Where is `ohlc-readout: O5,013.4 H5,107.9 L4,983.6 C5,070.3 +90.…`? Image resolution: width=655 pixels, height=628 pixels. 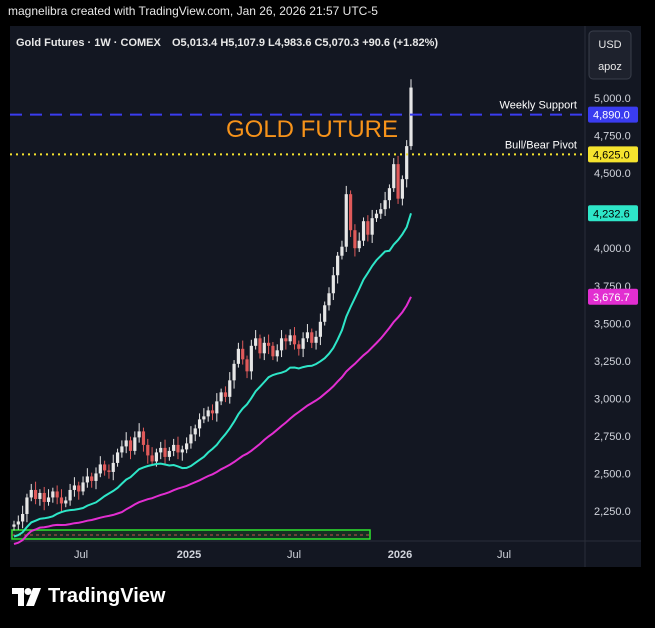
ohlc-readout: O5,013.4 H5,107.9 L4,983.6 C5,070.3 +90.… is located at coordinates (305, 43).